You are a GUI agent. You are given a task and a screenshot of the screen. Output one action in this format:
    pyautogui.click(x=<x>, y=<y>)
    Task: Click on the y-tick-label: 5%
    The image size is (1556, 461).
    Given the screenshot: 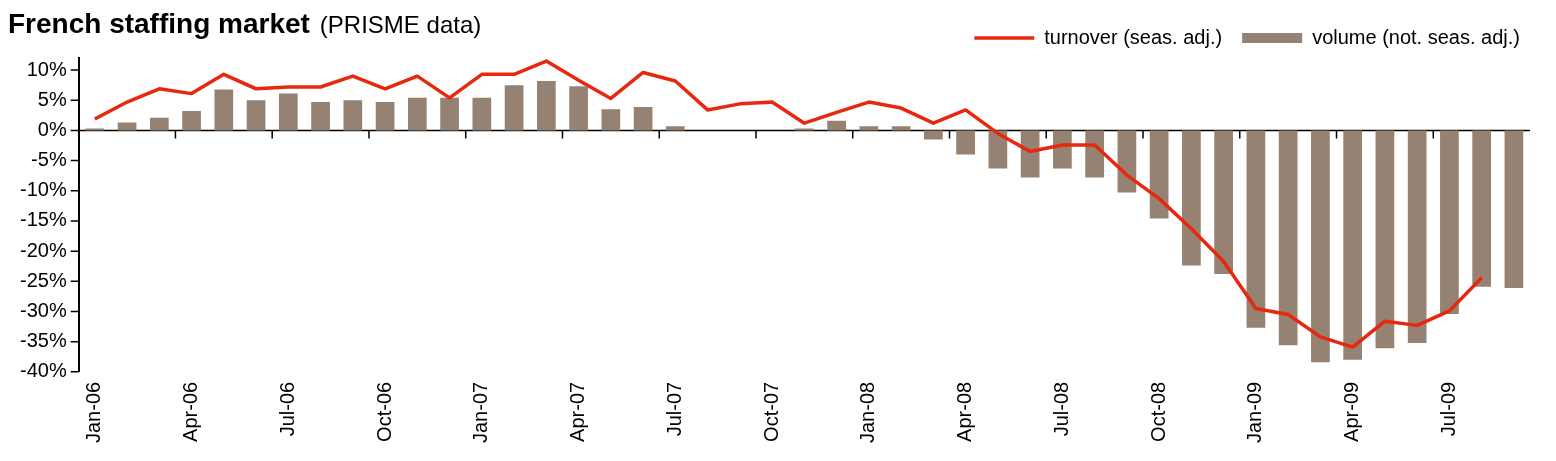 What is the action you would take?
    pyautogui.click(x=52, y=98)
    